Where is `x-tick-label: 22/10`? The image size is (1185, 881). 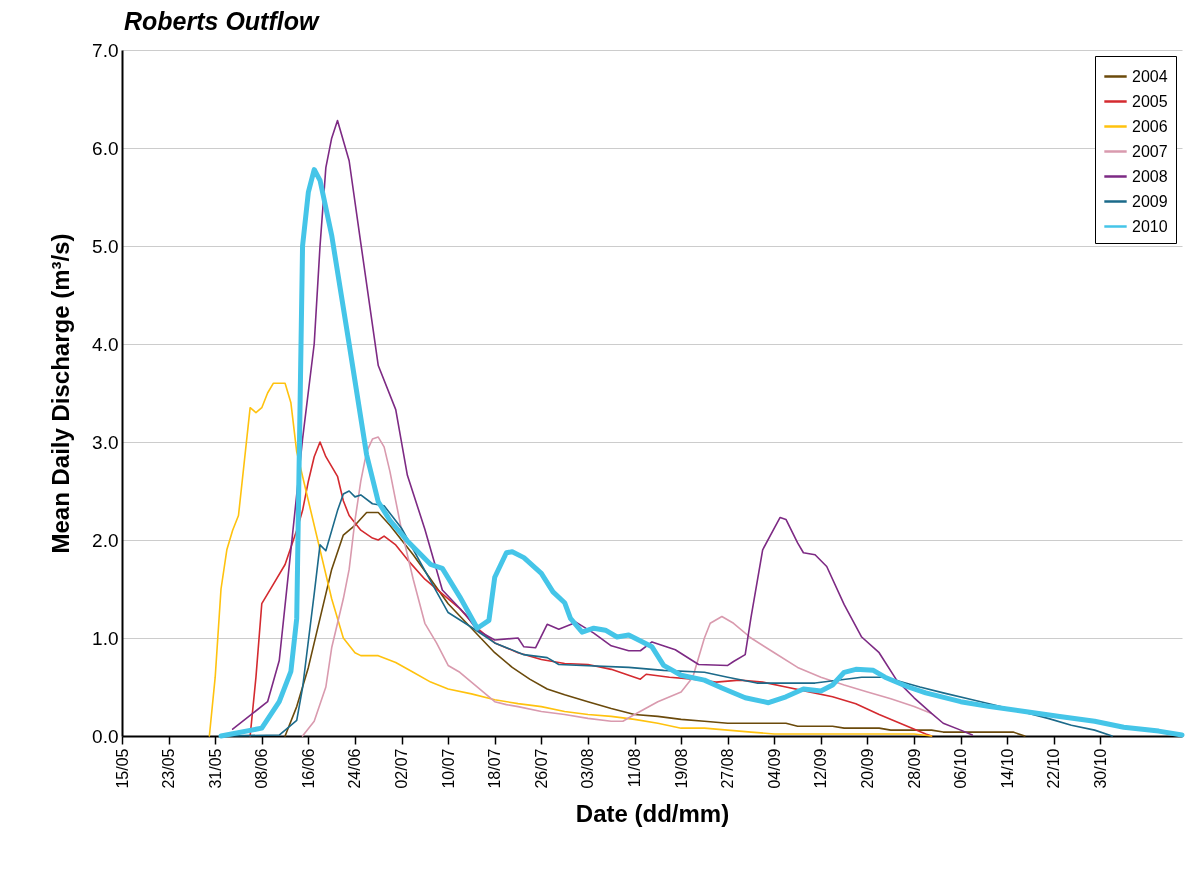 x-tick-label: 22/10 is located at coordinates (1054, 768).